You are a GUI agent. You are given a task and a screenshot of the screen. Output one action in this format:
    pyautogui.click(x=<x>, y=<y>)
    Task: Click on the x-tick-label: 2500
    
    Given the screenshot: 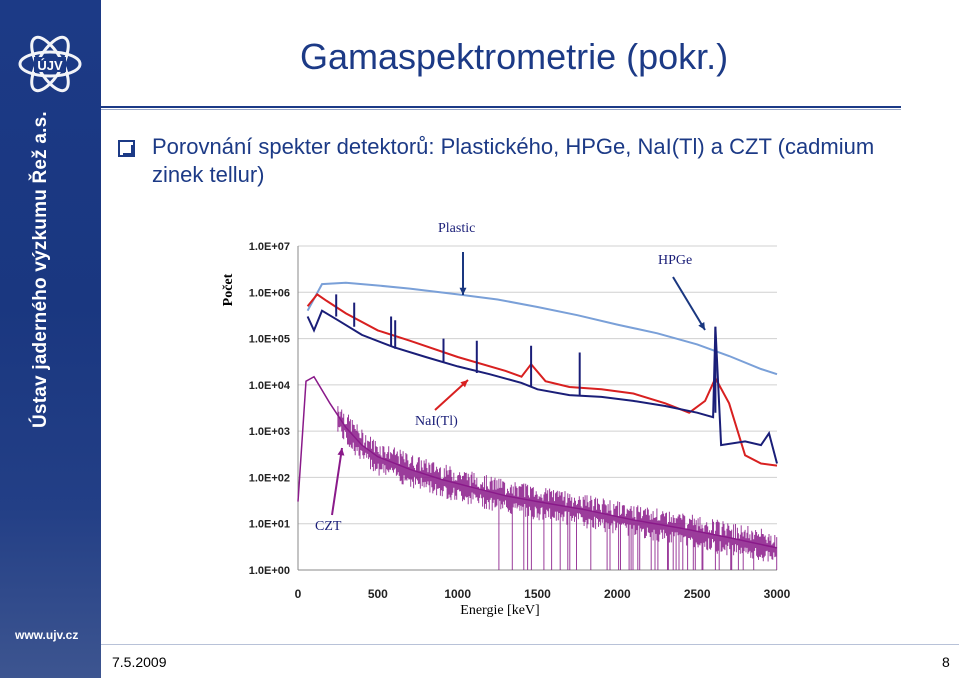 What is the action you would take?
    pyautogui.click(x=697, y=594)
    